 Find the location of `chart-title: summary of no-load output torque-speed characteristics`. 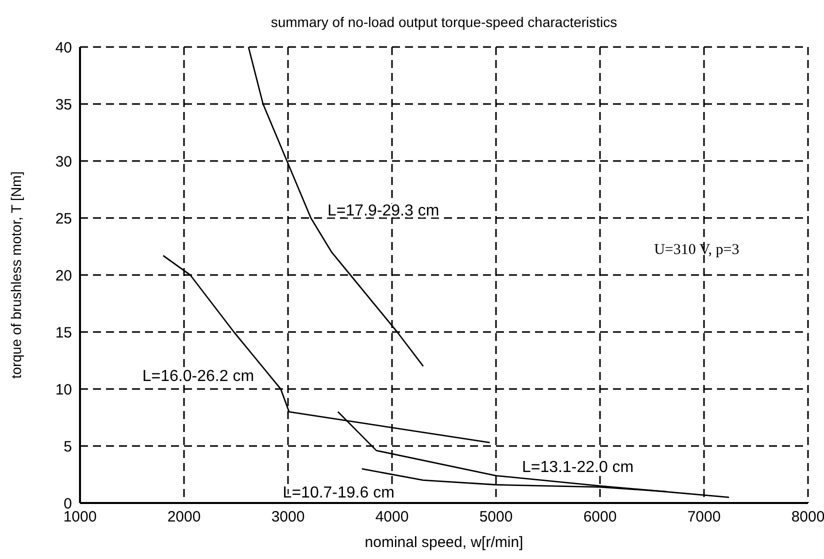

chart-title: summary of no-load output torque-speed characteristics is located at coordinates (444, 22).